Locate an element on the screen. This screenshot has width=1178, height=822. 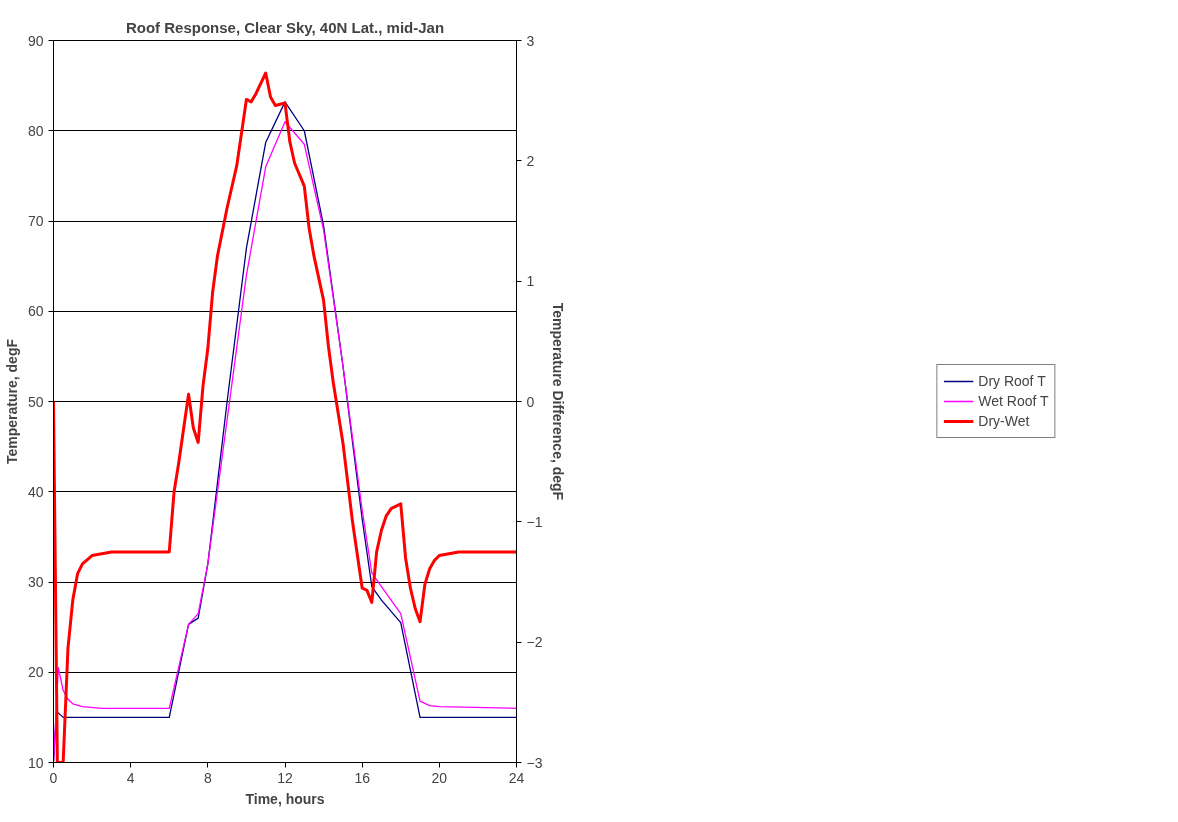
y2-tick-label: −3 is located at coordinates (534, 762).